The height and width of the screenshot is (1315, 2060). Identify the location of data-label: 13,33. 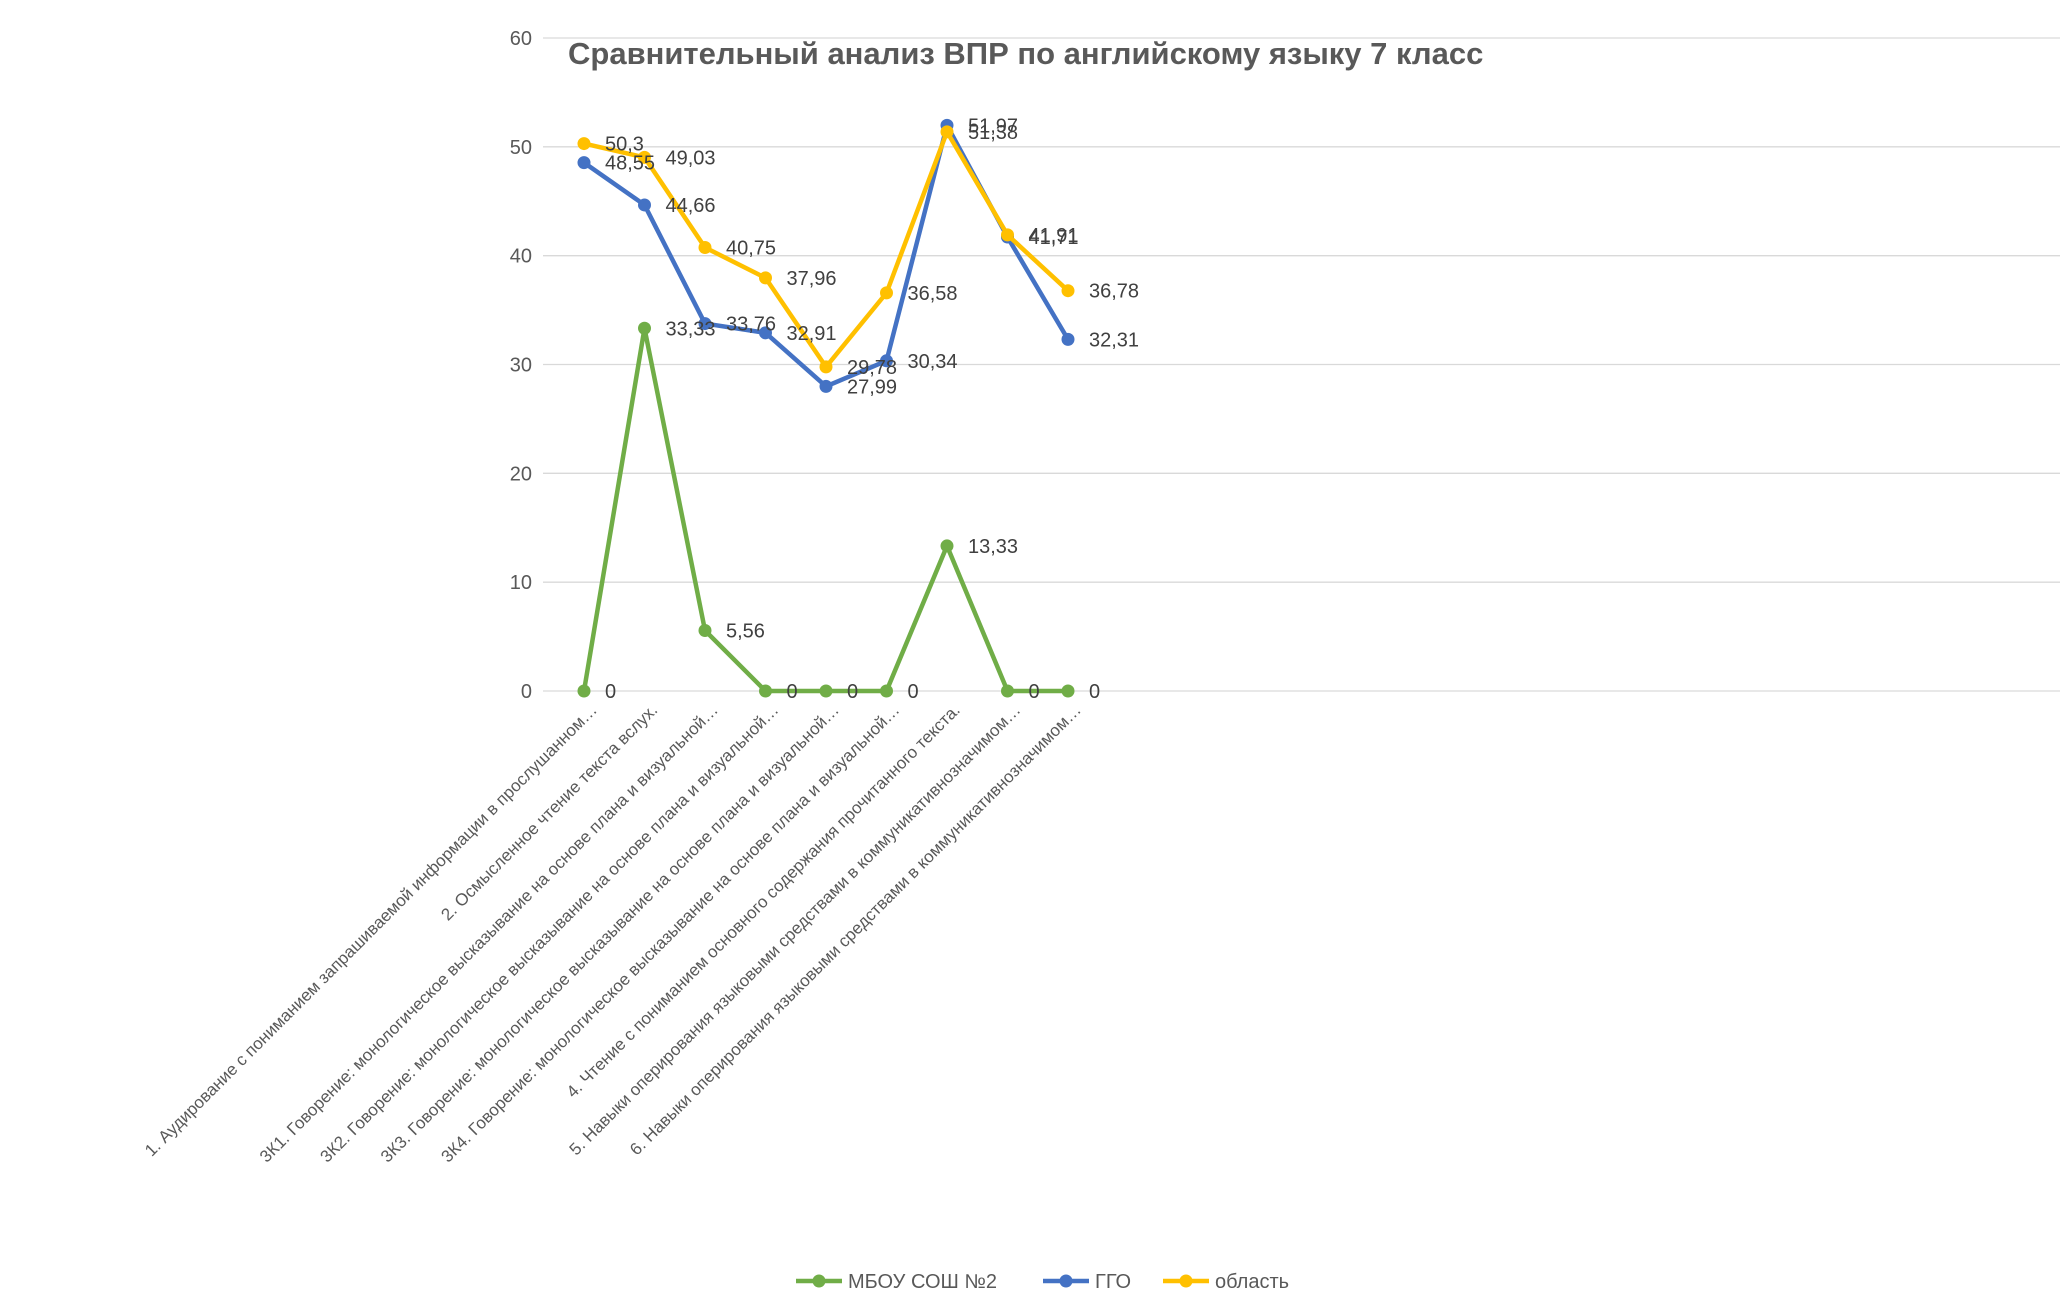
(993, 547).